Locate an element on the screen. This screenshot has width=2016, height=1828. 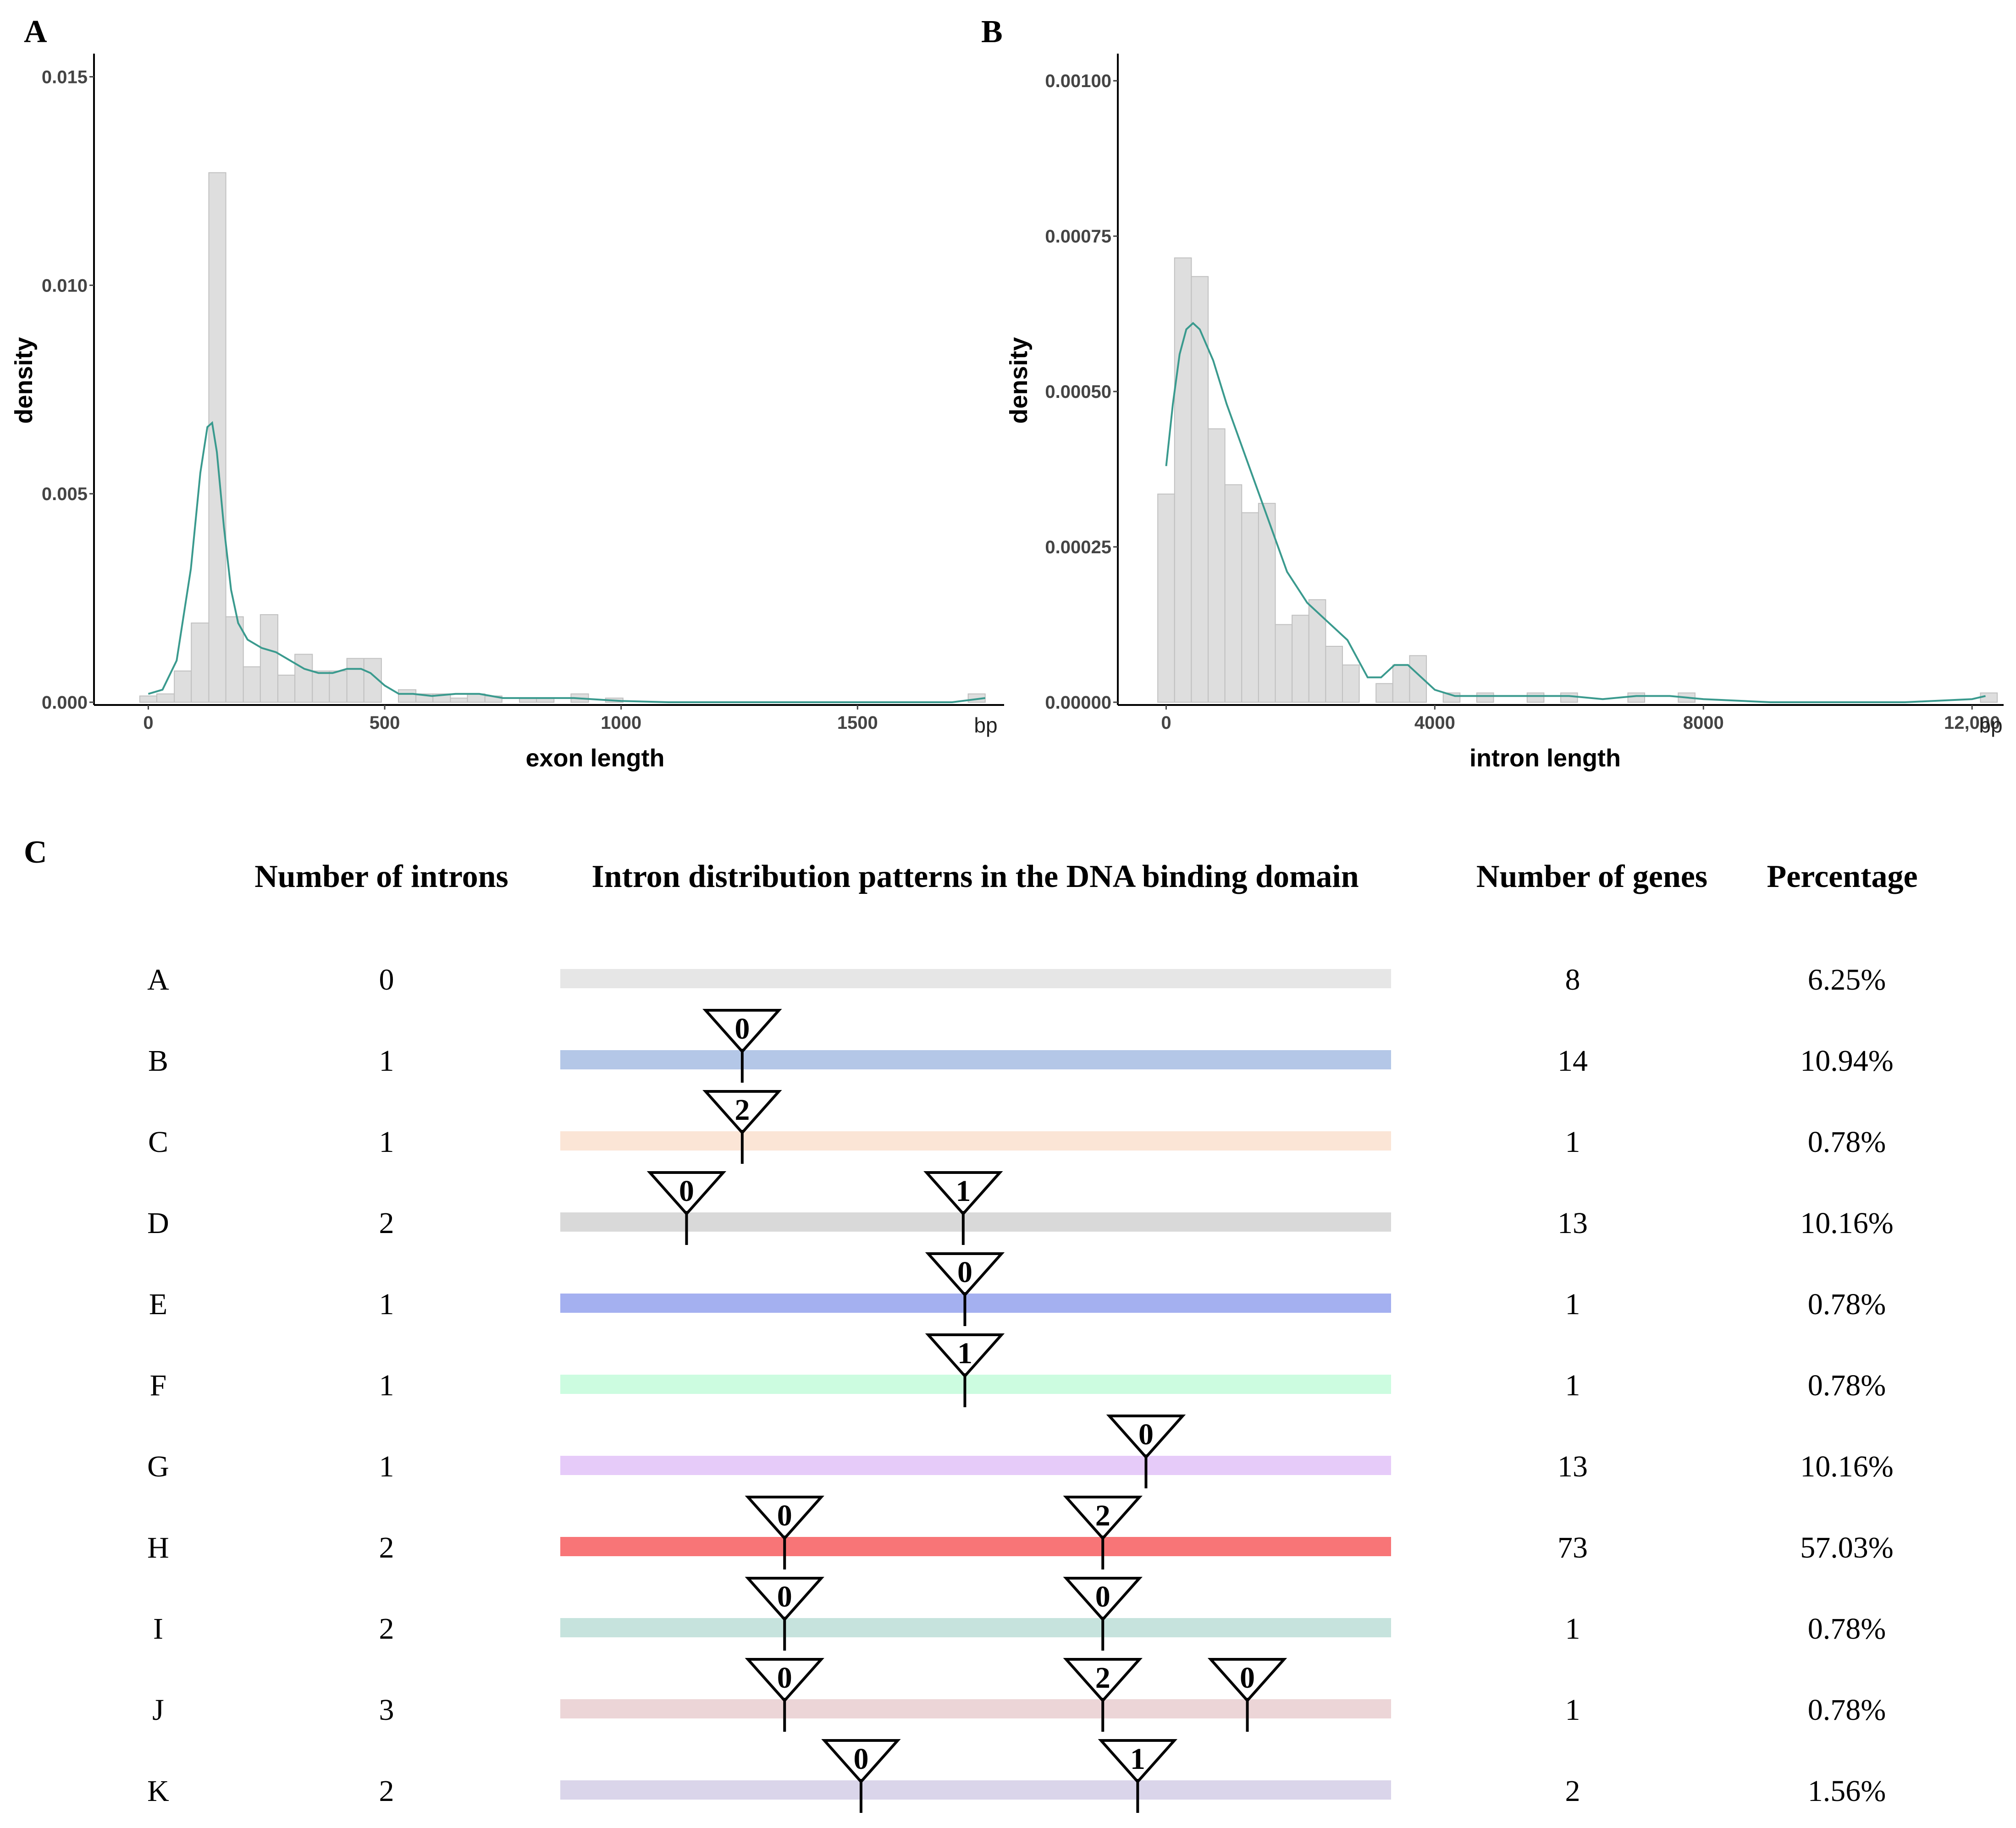
panel-b-x-ticks: 0 4000 8000 12,000 is located at coordinates (1581, 719).